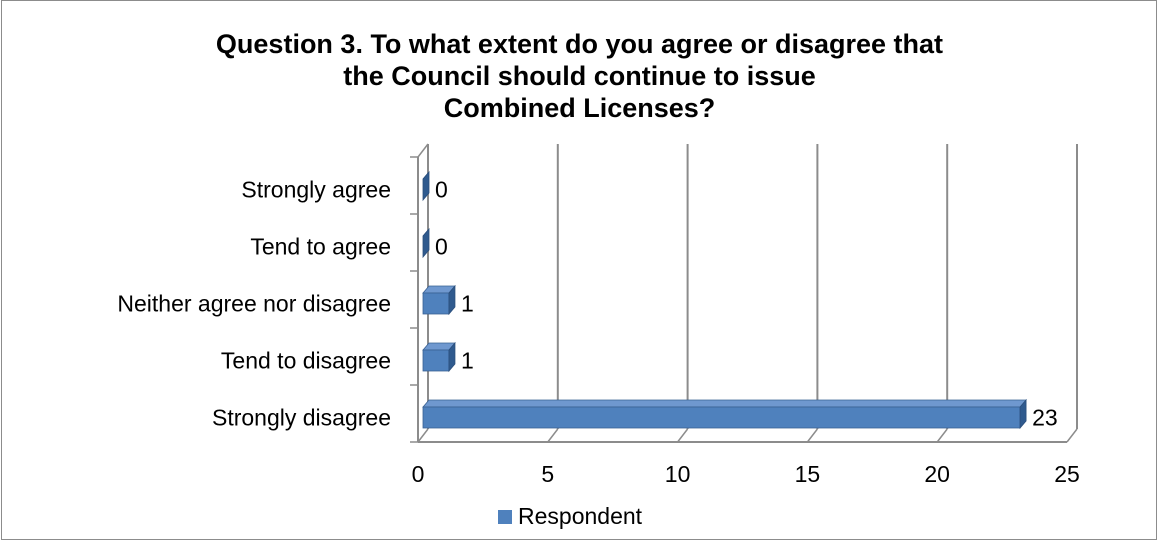 The width and height of the screenshot is (1159, 540). Describe the element at coordinates (724, 403) in the screenshot. I see `bar-top-face` at that location.